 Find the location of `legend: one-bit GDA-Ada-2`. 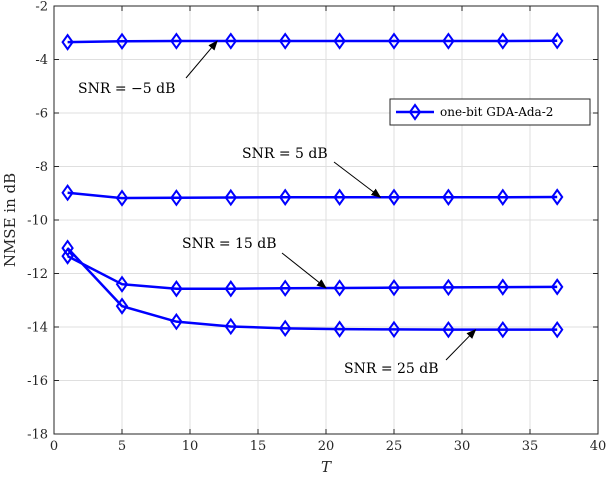

legend: one-bit GDA-Ada-2 is located at coordinates (490, 112).